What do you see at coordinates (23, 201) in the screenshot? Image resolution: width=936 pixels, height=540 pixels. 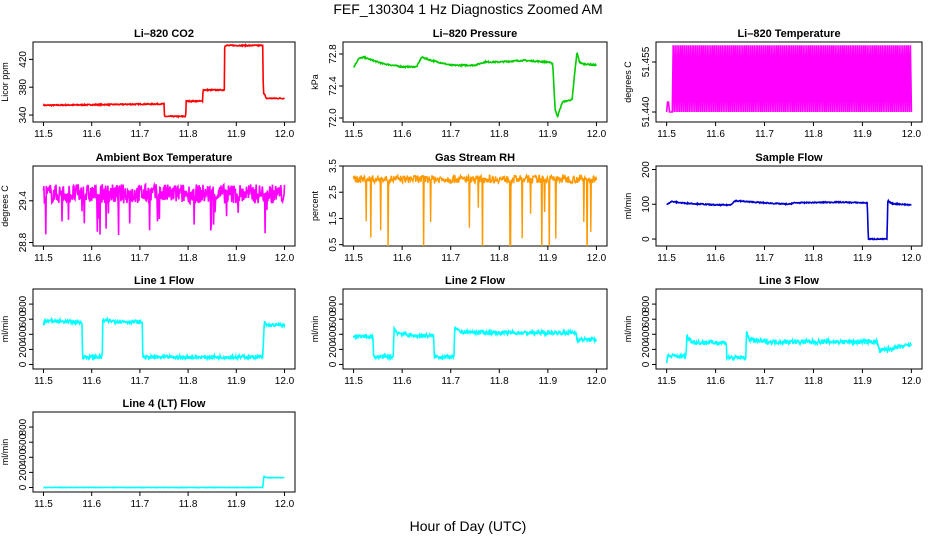 I see `y-tick-label: 29.4` at bounding box center [23, 201].